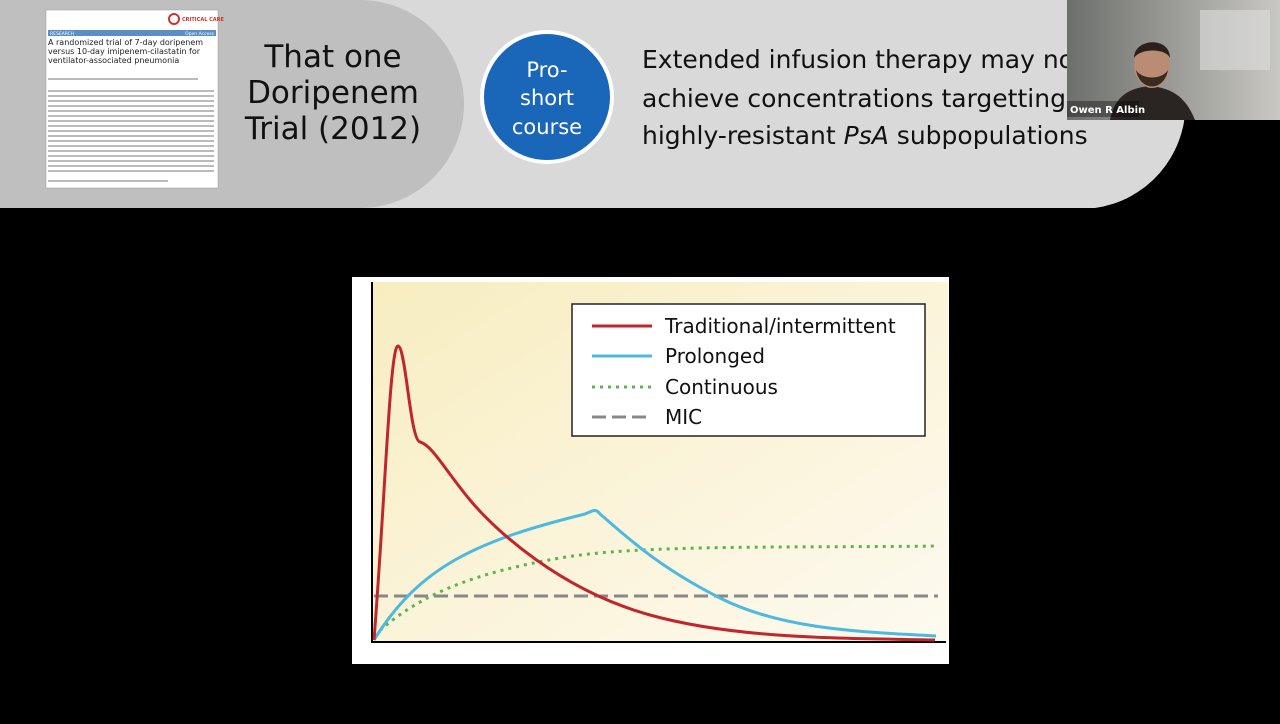 The width and height of the screenshot is (1280, 724). I want to click on text: PsA, so click(866, 135).